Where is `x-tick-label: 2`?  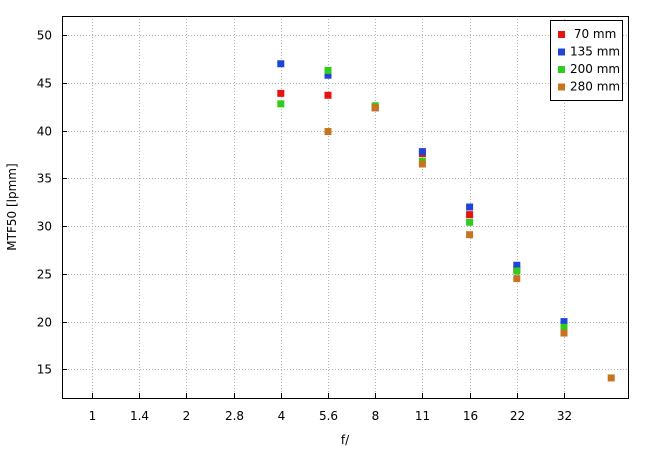 x-tick-label: 2 is located at coordinates (187, 416).